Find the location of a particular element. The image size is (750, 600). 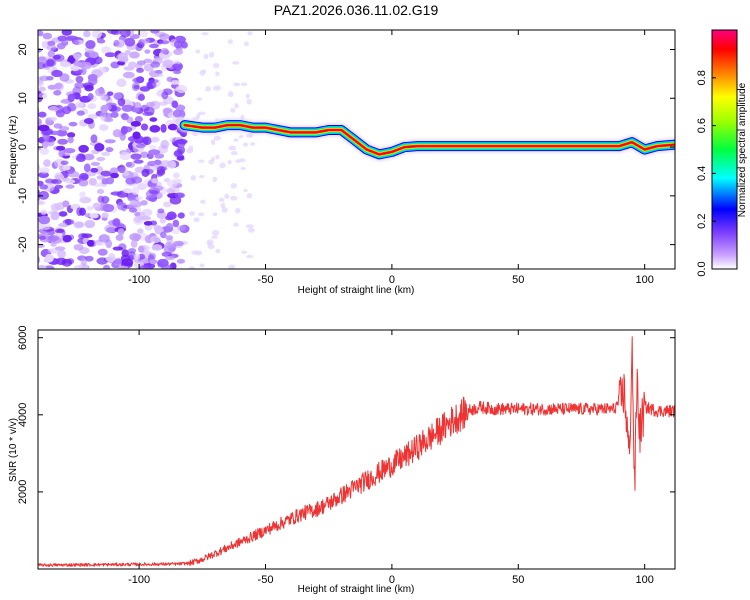

chart-title: PAZ1.2026.036.11.02.G19 is located at coordinates (356, 10).